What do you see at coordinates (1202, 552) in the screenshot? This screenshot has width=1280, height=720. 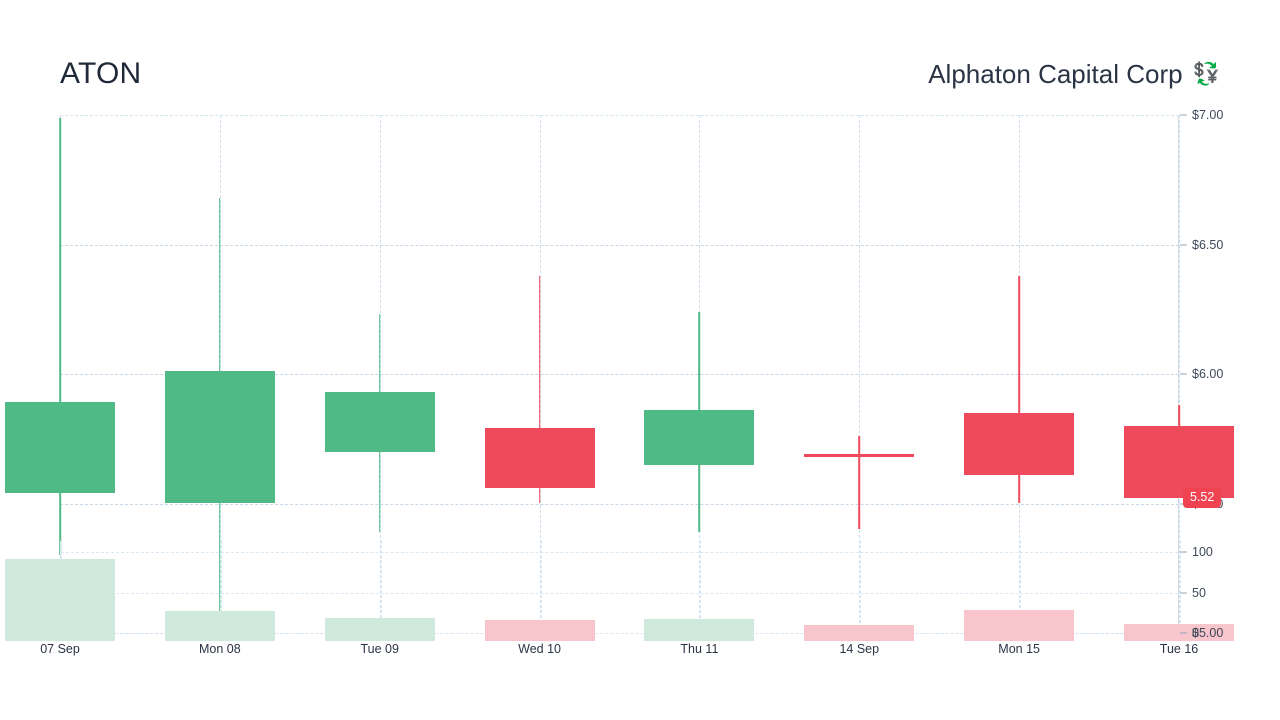 I see `volume-axis-tick: 100` at bounding box center [1202, 552].